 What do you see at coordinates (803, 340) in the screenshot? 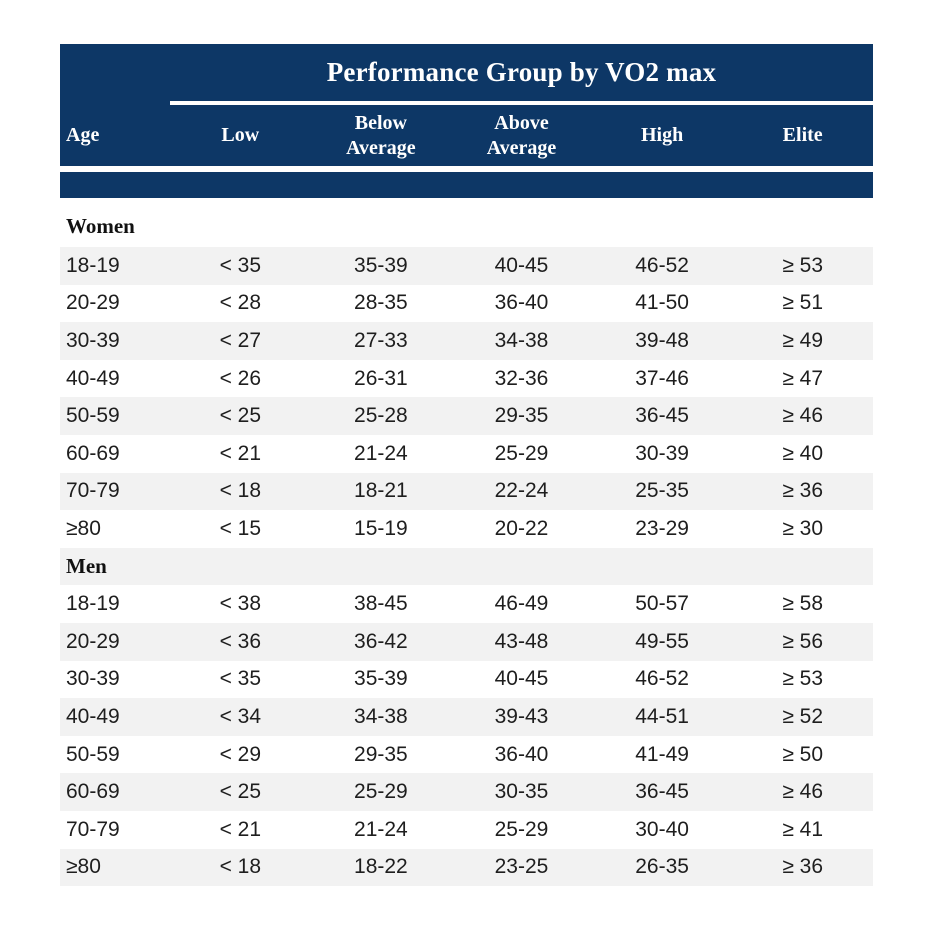
I see `value-cell: ≥ 49` at bounding box center [803, 340].